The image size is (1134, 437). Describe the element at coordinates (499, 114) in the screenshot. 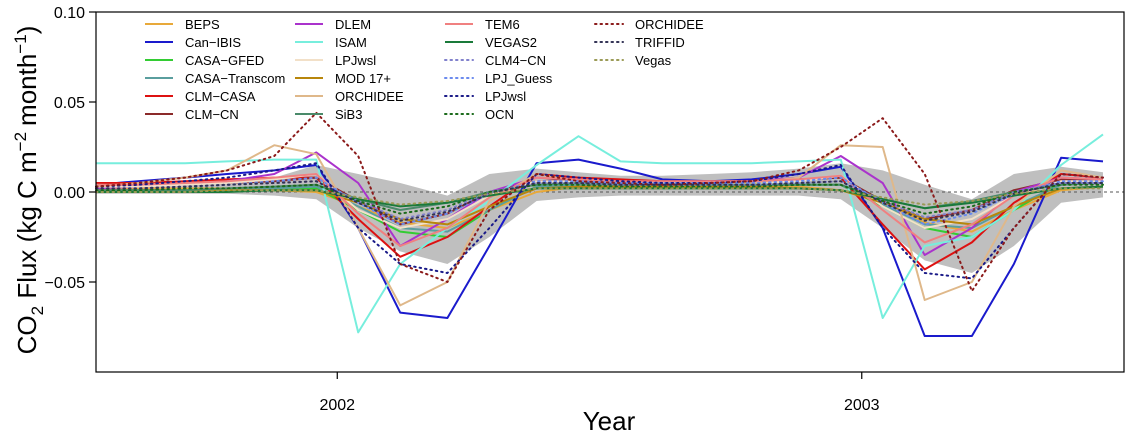

I see `legend-label: OCN` at that location.